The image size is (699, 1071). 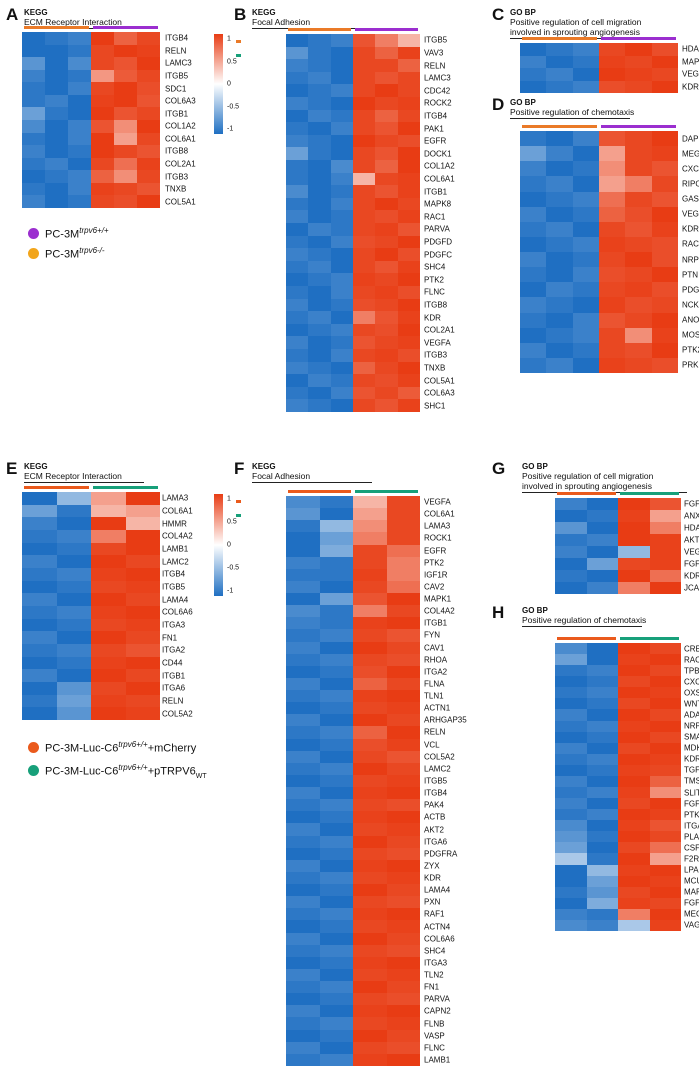 What do you see at coordinates (691, 837) in the screenshot?
I see `gene-label: PLA2G7` at bounding box center [691, 837].